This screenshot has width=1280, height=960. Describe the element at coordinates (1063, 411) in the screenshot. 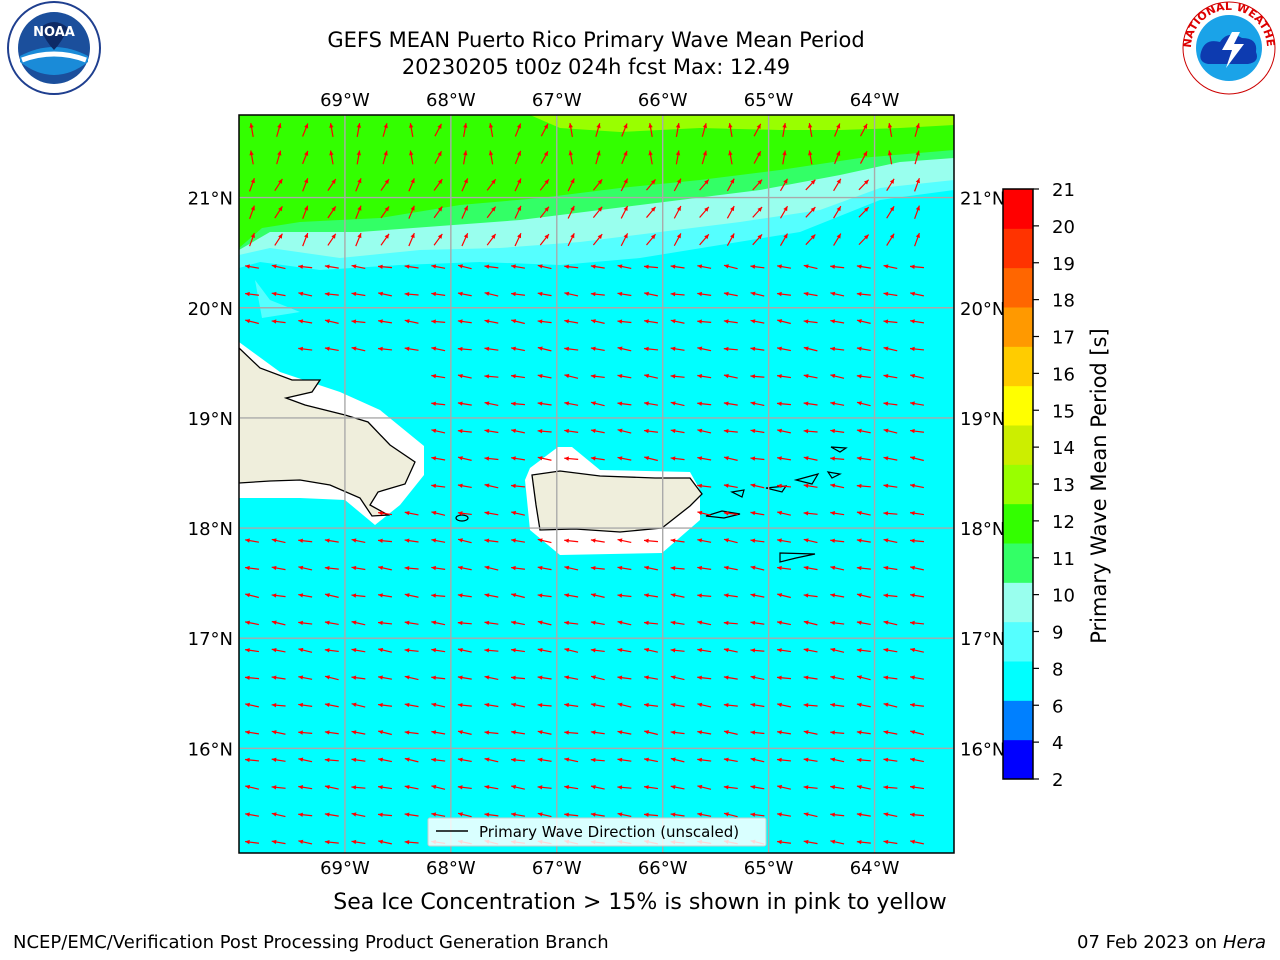

I see `colorbar-tick-label: 15` at that location.